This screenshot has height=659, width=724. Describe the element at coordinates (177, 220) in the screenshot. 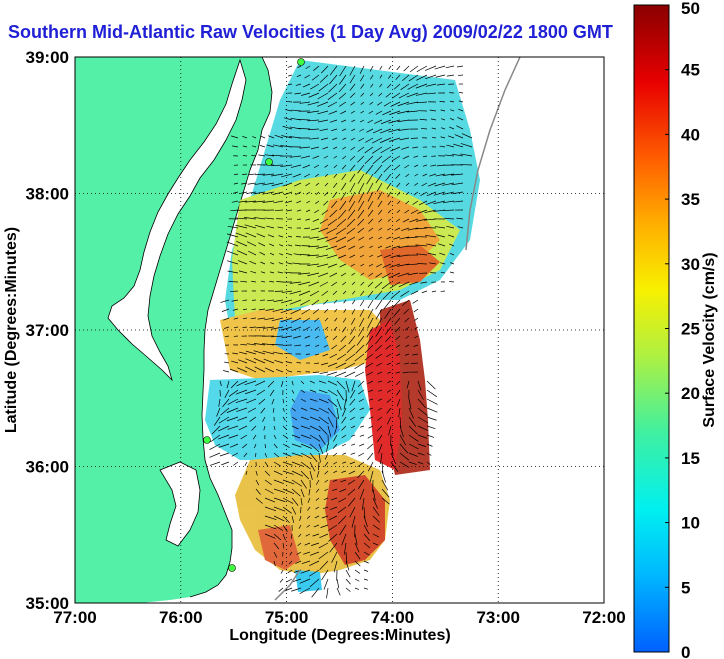

I see `chesapeake-bay` at that location.